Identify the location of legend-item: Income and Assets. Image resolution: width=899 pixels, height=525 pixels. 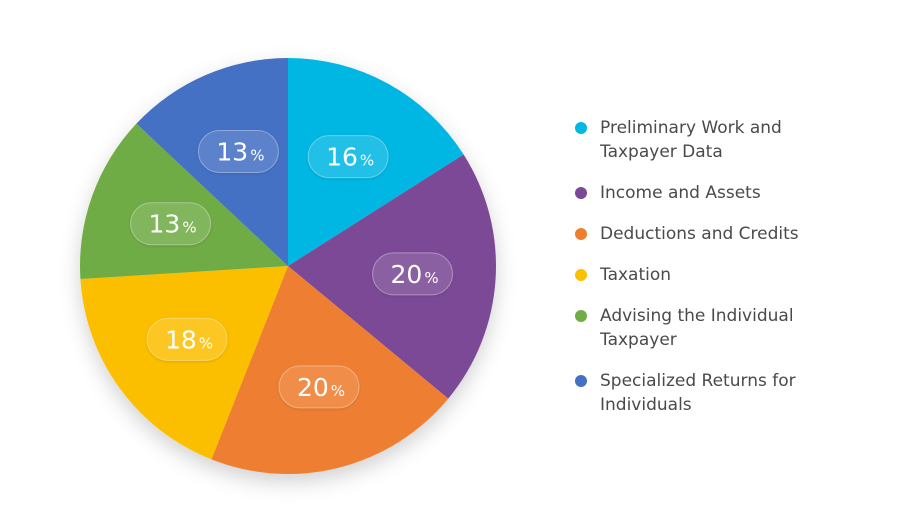
(725, 193).